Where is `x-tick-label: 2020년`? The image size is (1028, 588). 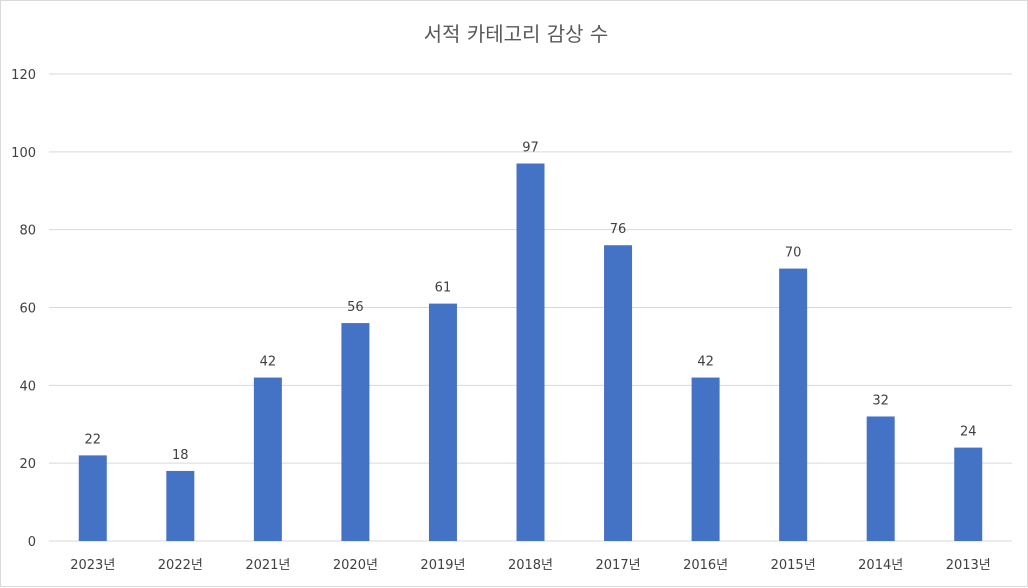 x-tick-label: 2020년 is located at coordinates (355, 565).